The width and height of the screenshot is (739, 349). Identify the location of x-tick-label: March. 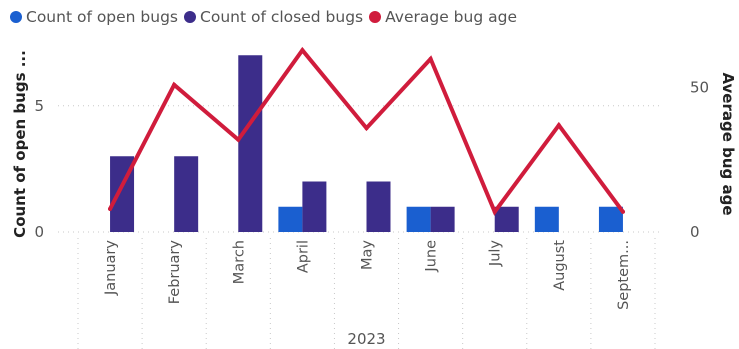
(239, 262).